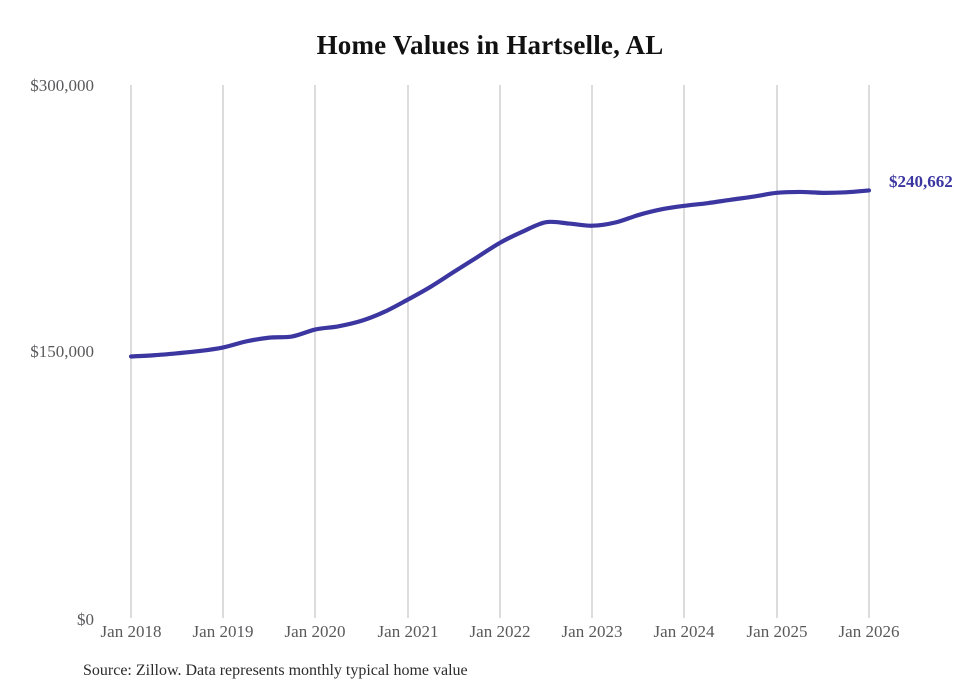  I want to click on xtick-label-jan-2018: Jan 2018, so click(131, 631).